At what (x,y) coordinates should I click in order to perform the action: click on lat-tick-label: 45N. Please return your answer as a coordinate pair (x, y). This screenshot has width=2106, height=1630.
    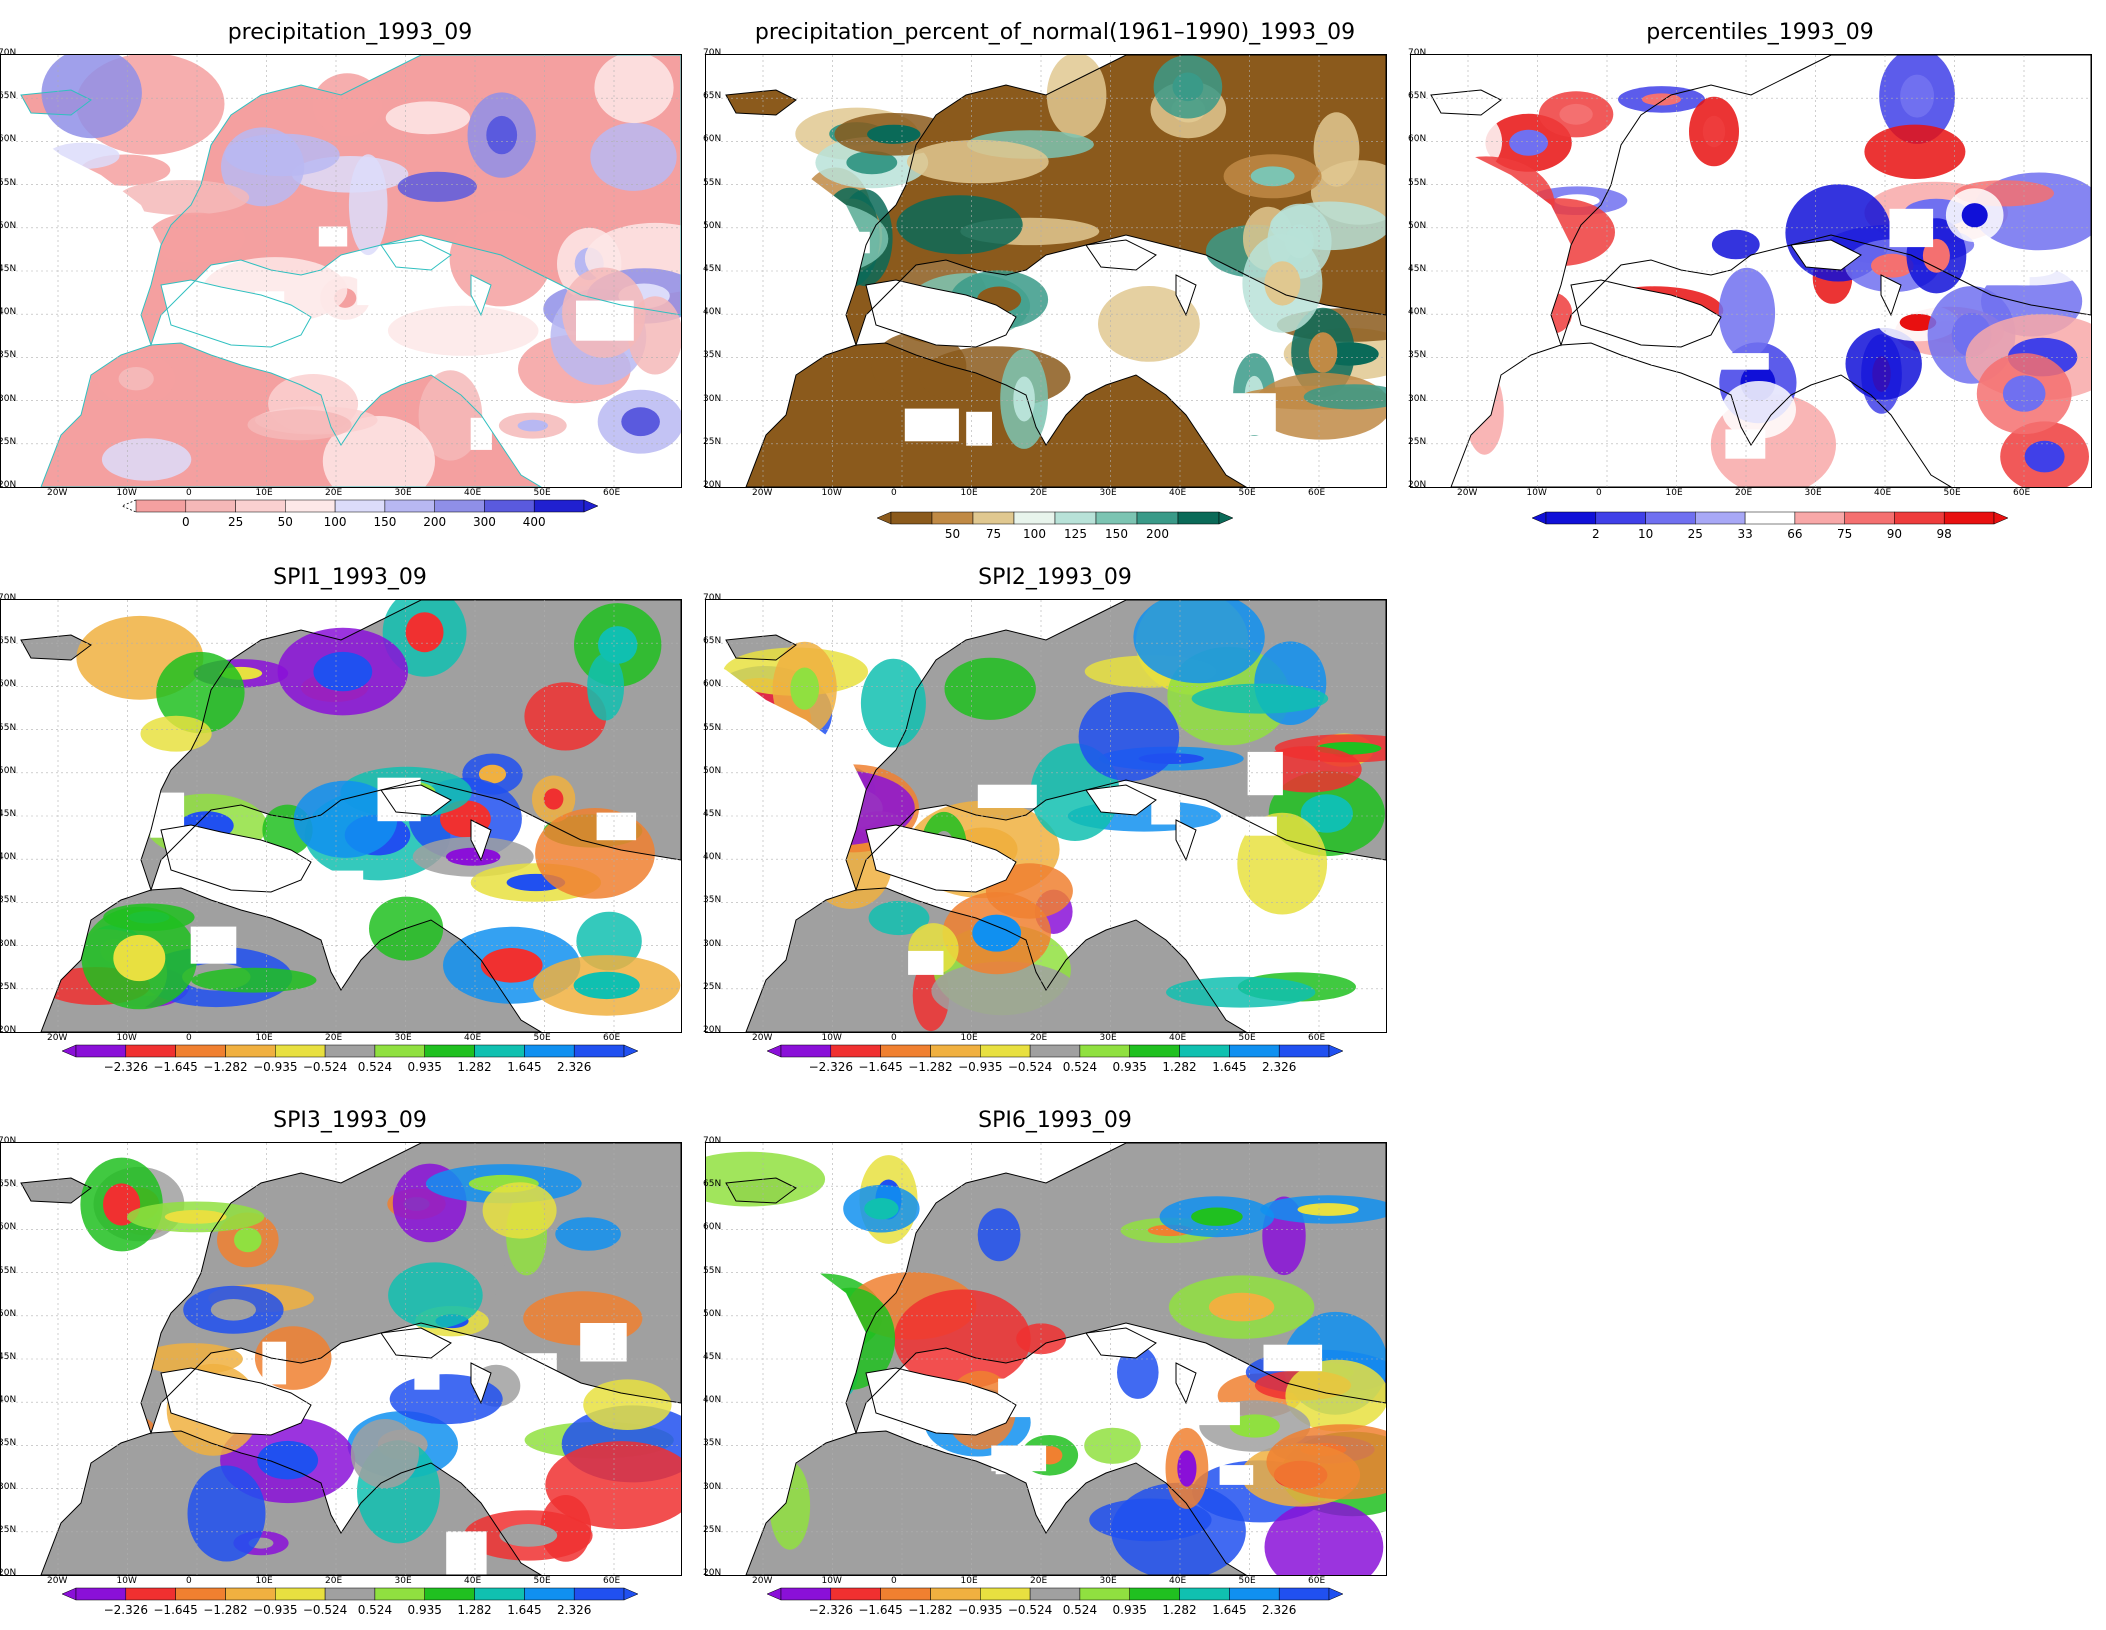
    Looking at the image, I should click on (1417, 269).